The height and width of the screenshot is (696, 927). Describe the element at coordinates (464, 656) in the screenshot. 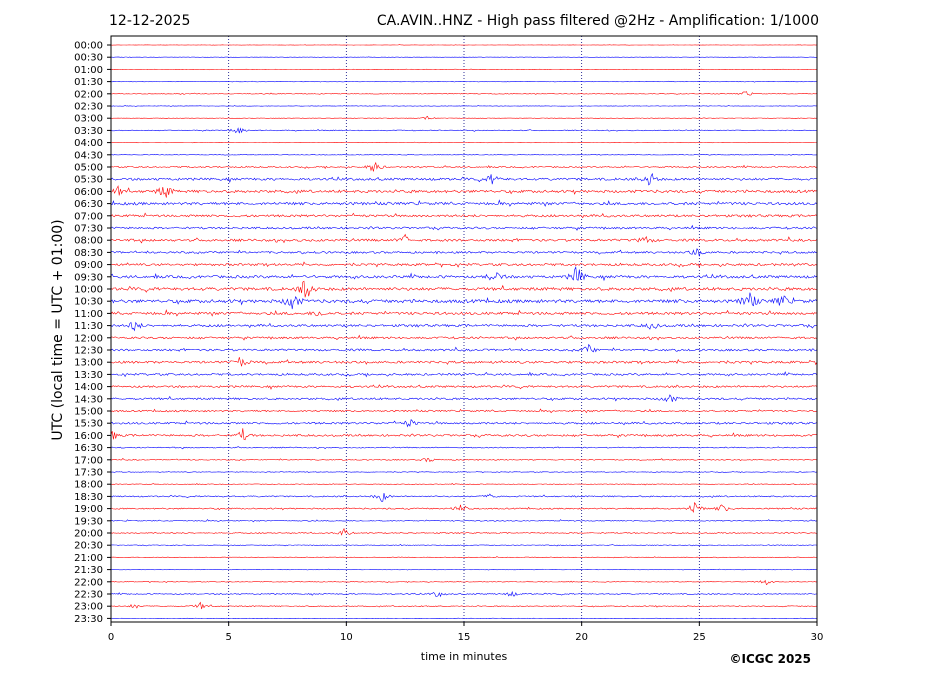

I see `x-axis-label: time in minutes` at that location.